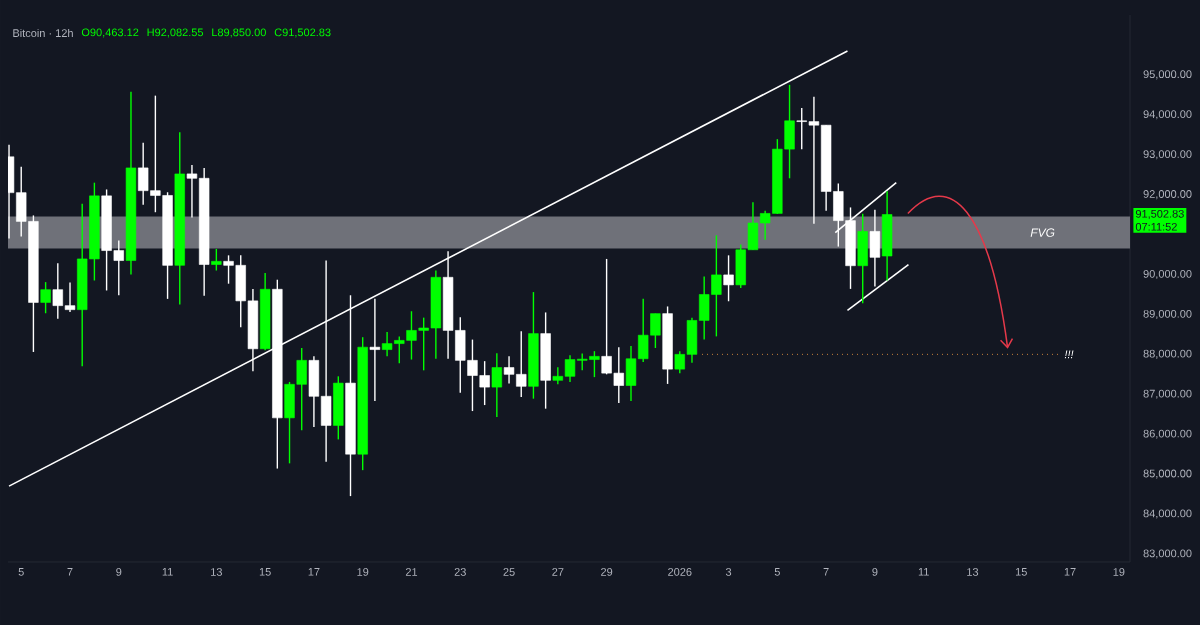  What do you see at coordinates (1167, 354) in the screenshot?
I see `y-tick-label: 88,000.00` at bounding box center [1167, 354].